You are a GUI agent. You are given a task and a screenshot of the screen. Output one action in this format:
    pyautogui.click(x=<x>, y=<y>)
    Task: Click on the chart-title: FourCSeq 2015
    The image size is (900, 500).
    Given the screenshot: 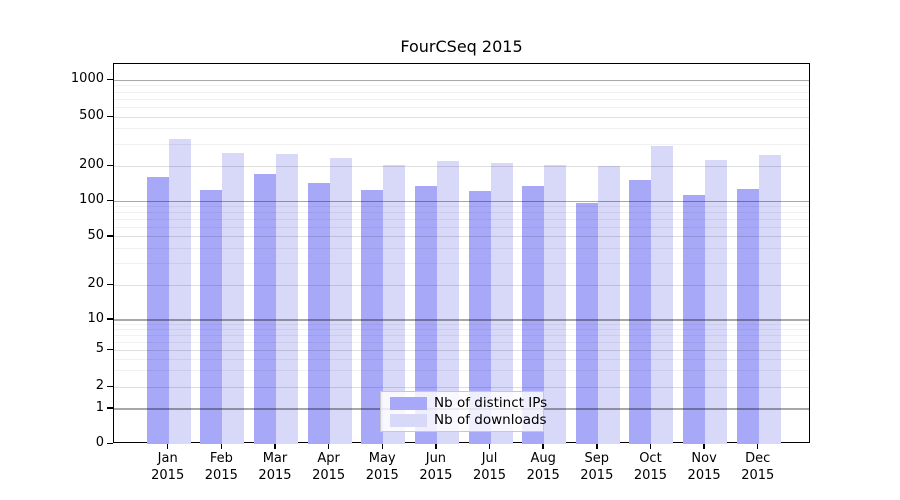 What is the action you would take?
    pyautogui.click(x=461, y=46)
    